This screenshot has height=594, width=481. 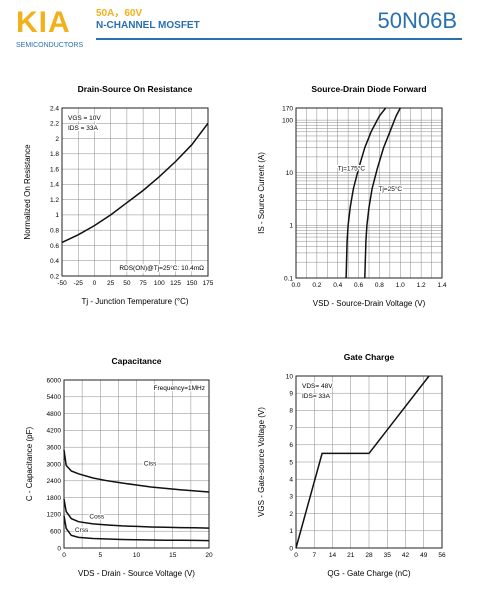 What do you see at coordinates (119, 13) in the screenshot?
I see `device-rating: 50A，60V` at bounding box center [119, 13].